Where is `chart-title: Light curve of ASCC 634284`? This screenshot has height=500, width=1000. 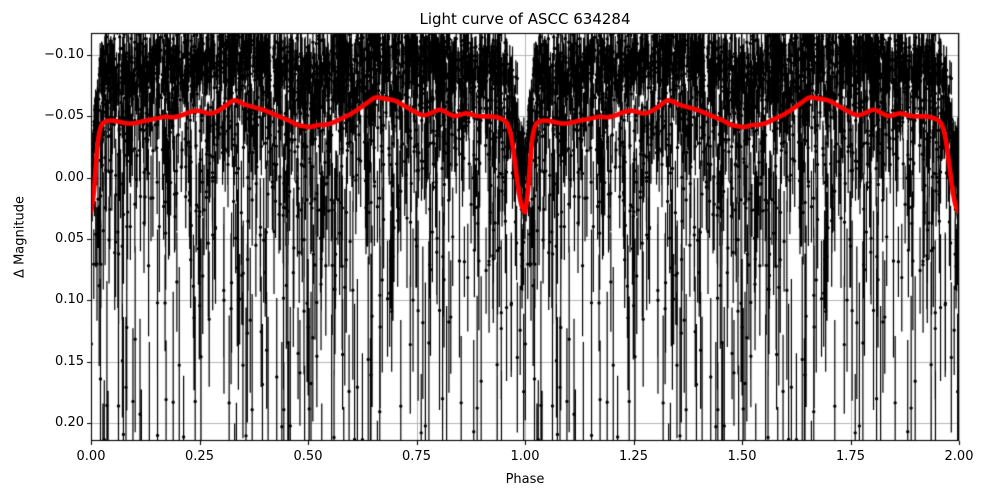 chart-title: Light curve of ASCC 634284 is located at coordinates (525, 19).